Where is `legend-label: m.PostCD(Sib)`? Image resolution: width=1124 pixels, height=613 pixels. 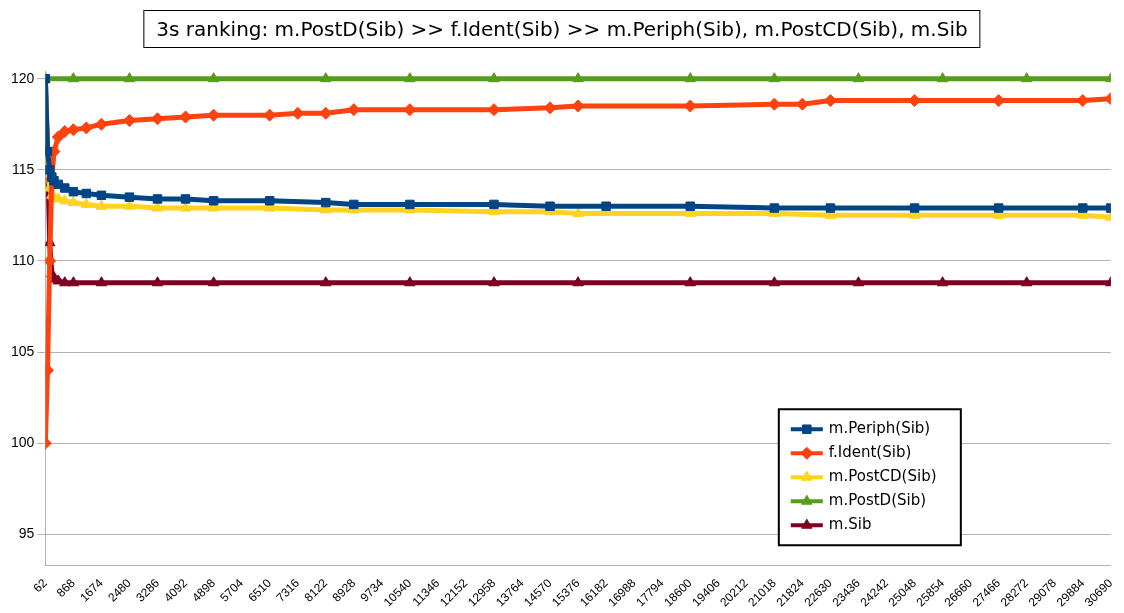
legend-label: m.PostCD(Sib) is located at coordinates (882, 476).